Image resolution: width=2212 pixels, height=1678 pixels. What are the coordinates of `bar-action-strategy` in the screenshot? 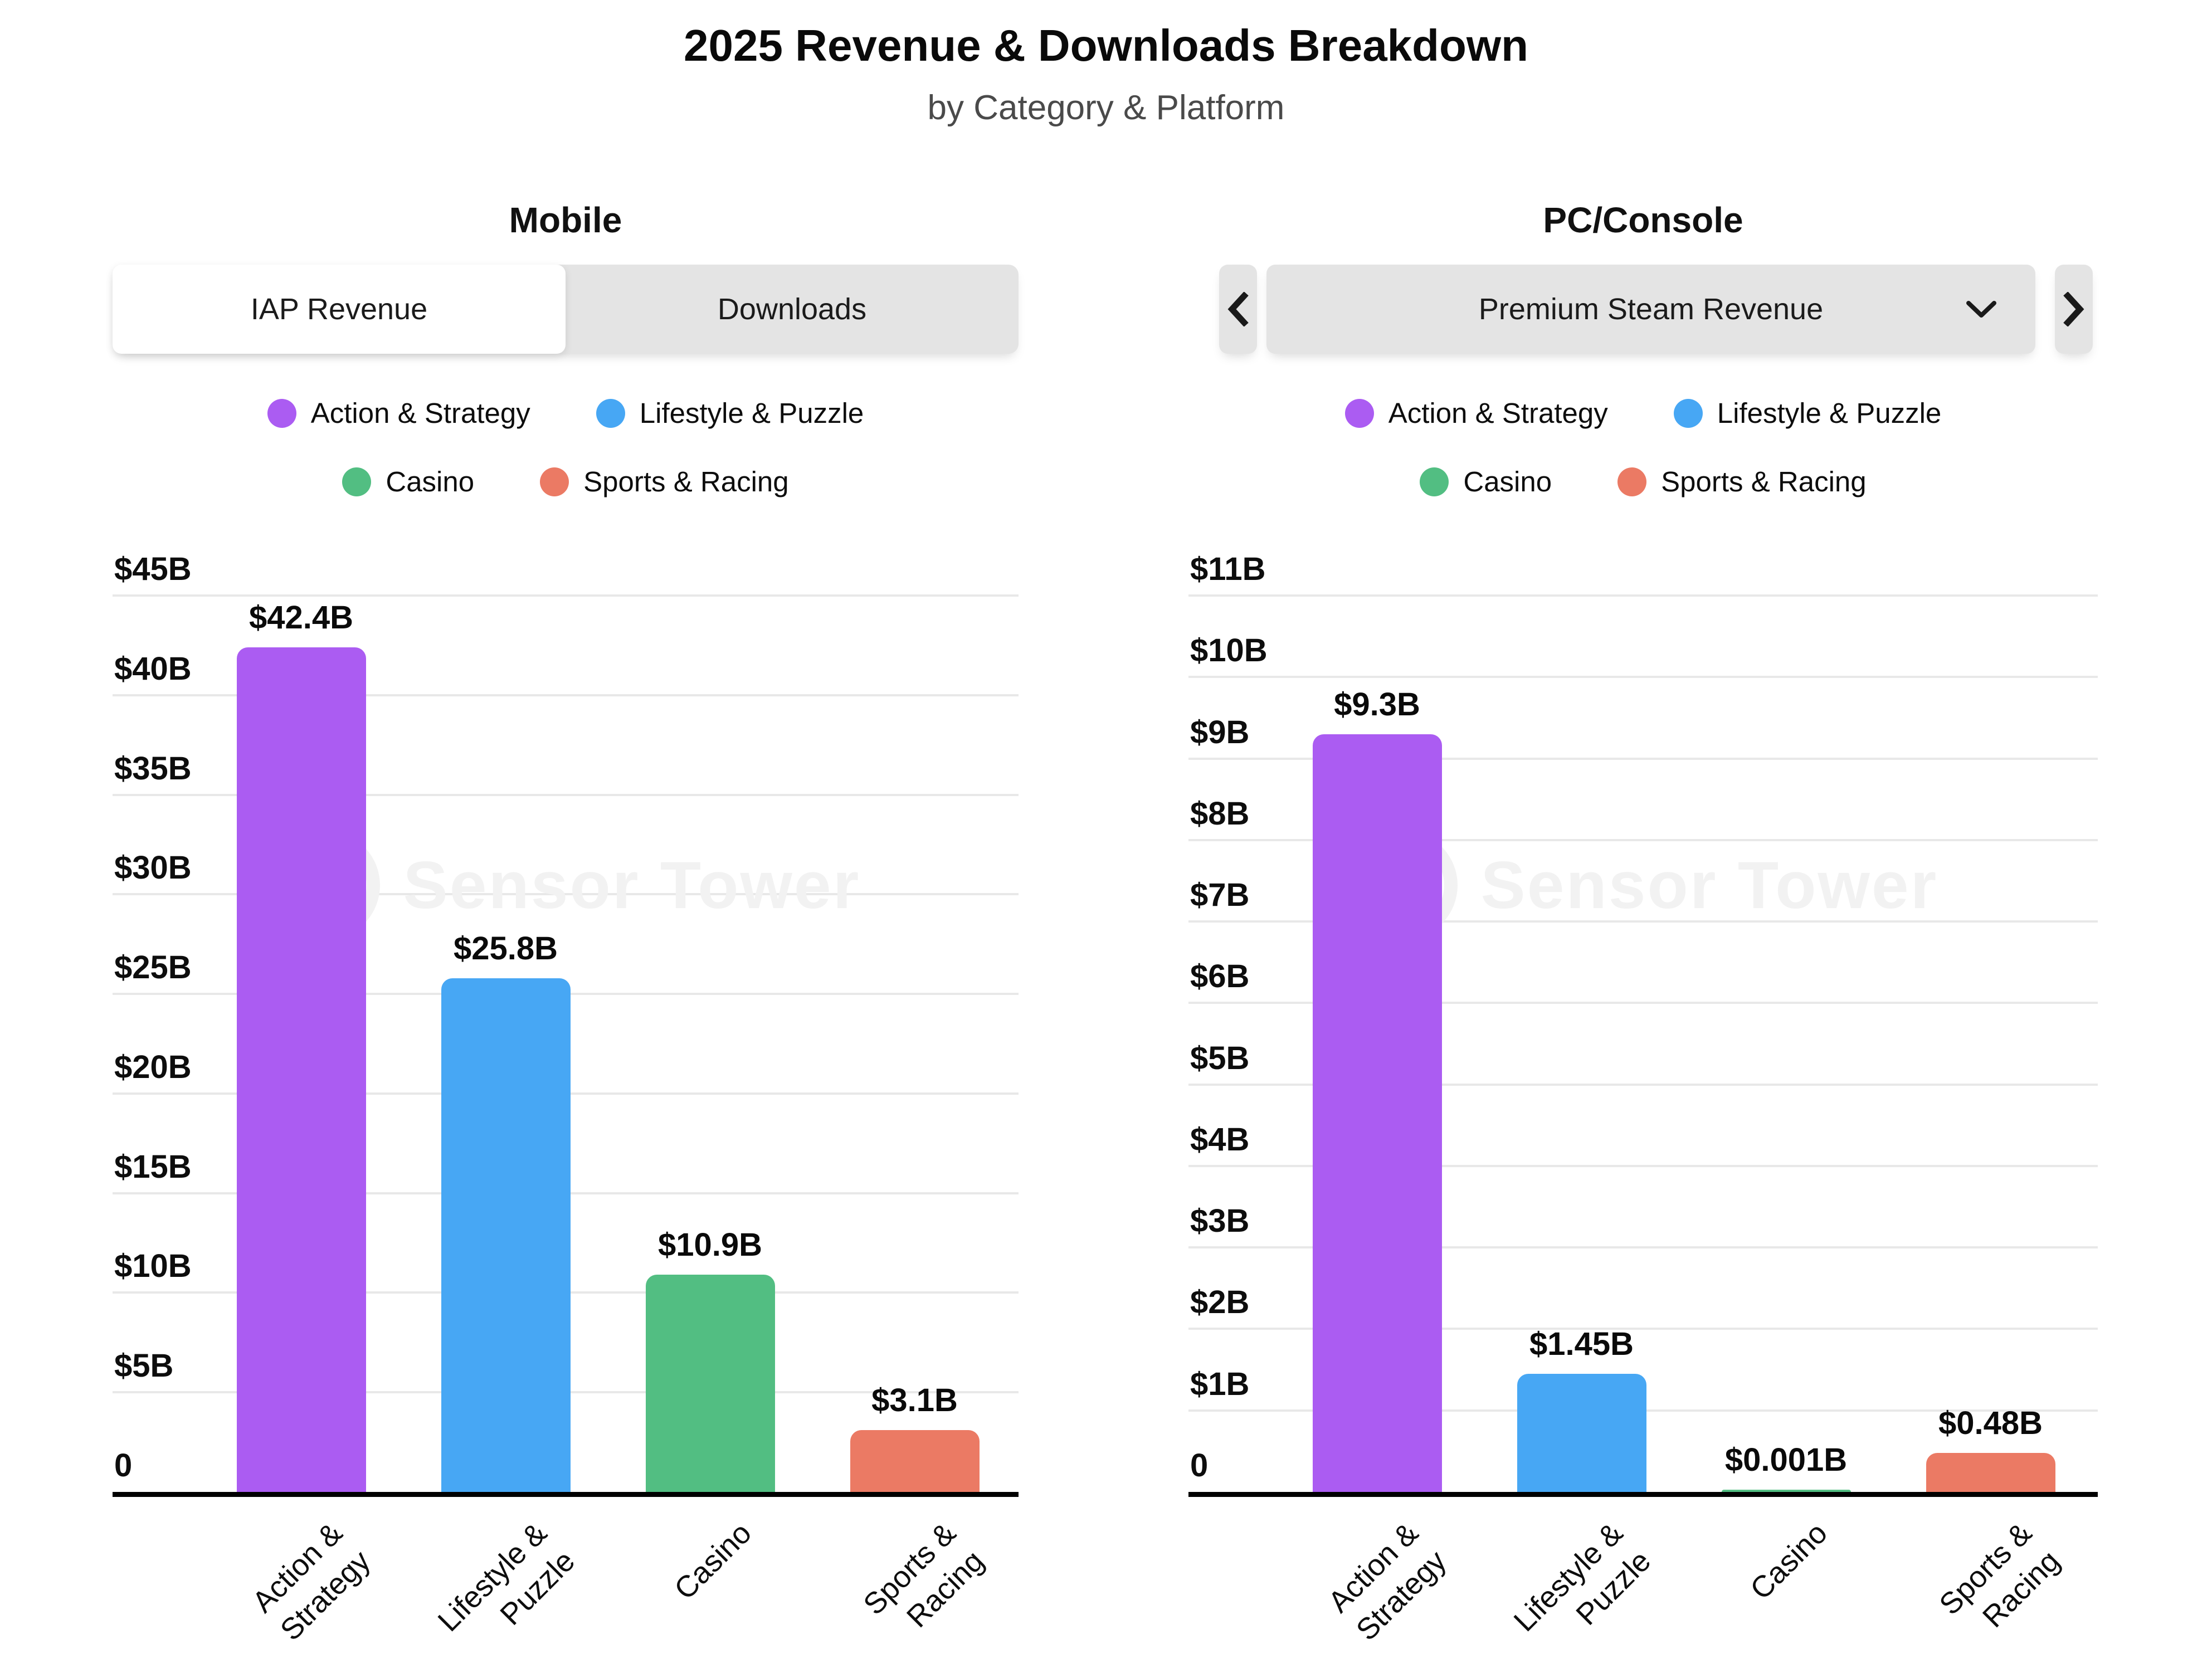 It's located at (1377, 1113).